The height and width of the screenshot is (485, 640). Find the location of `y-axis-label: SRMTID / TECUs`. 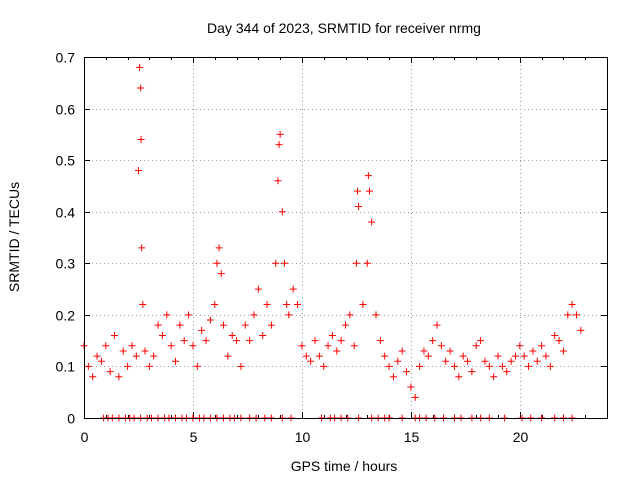

y-axis-label: SRMTID / TECUs is located at coordinates (14, 237).